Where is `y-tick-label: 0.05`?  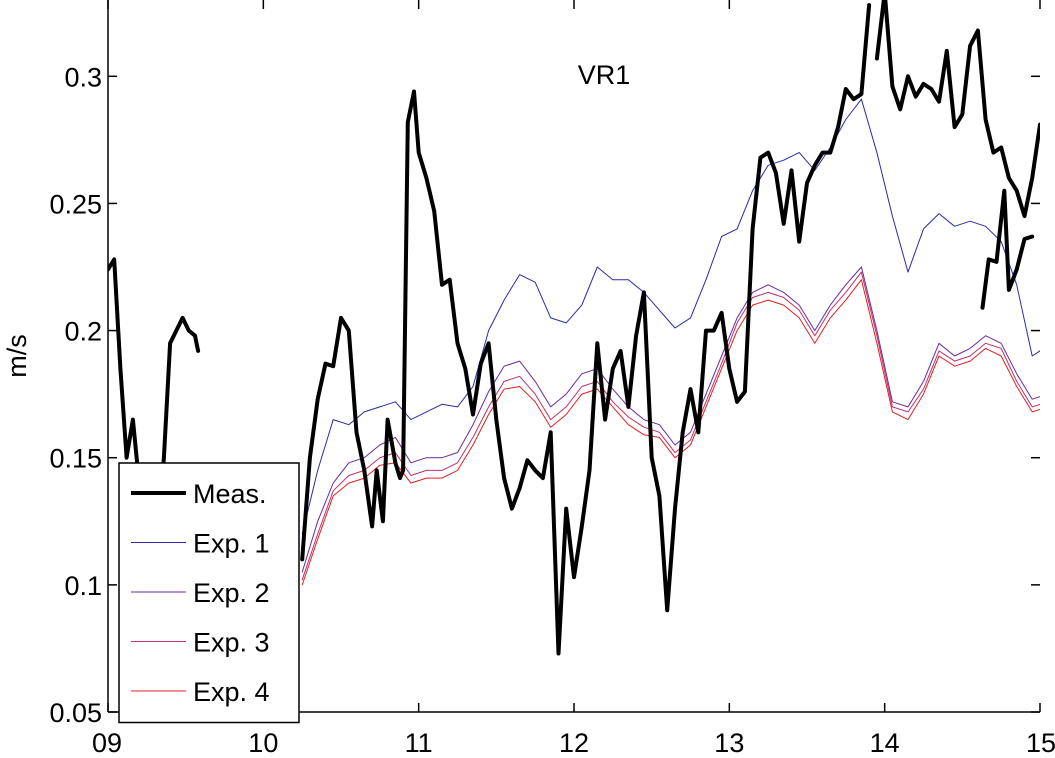
y-tick-label: 0.05 is located at coordinates (75, 713).